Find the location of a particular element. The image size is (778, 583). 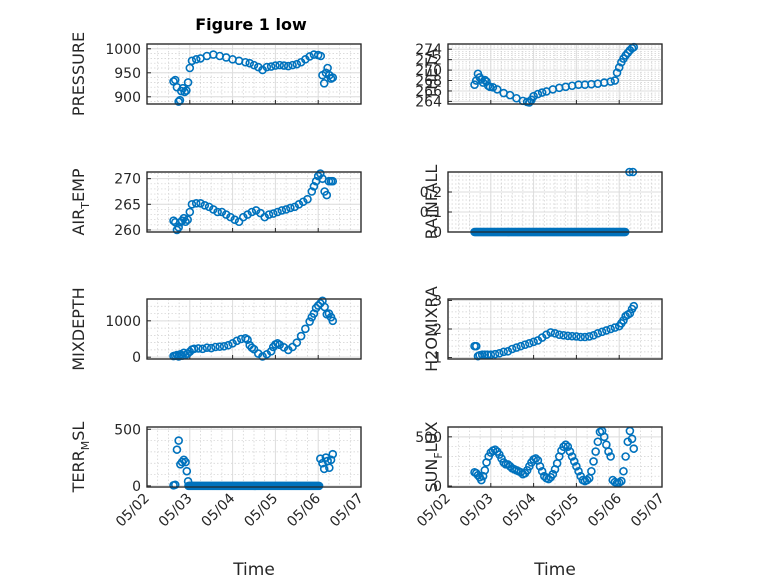

x-tick-label: 05/07 is located at coordinates (648, 511).